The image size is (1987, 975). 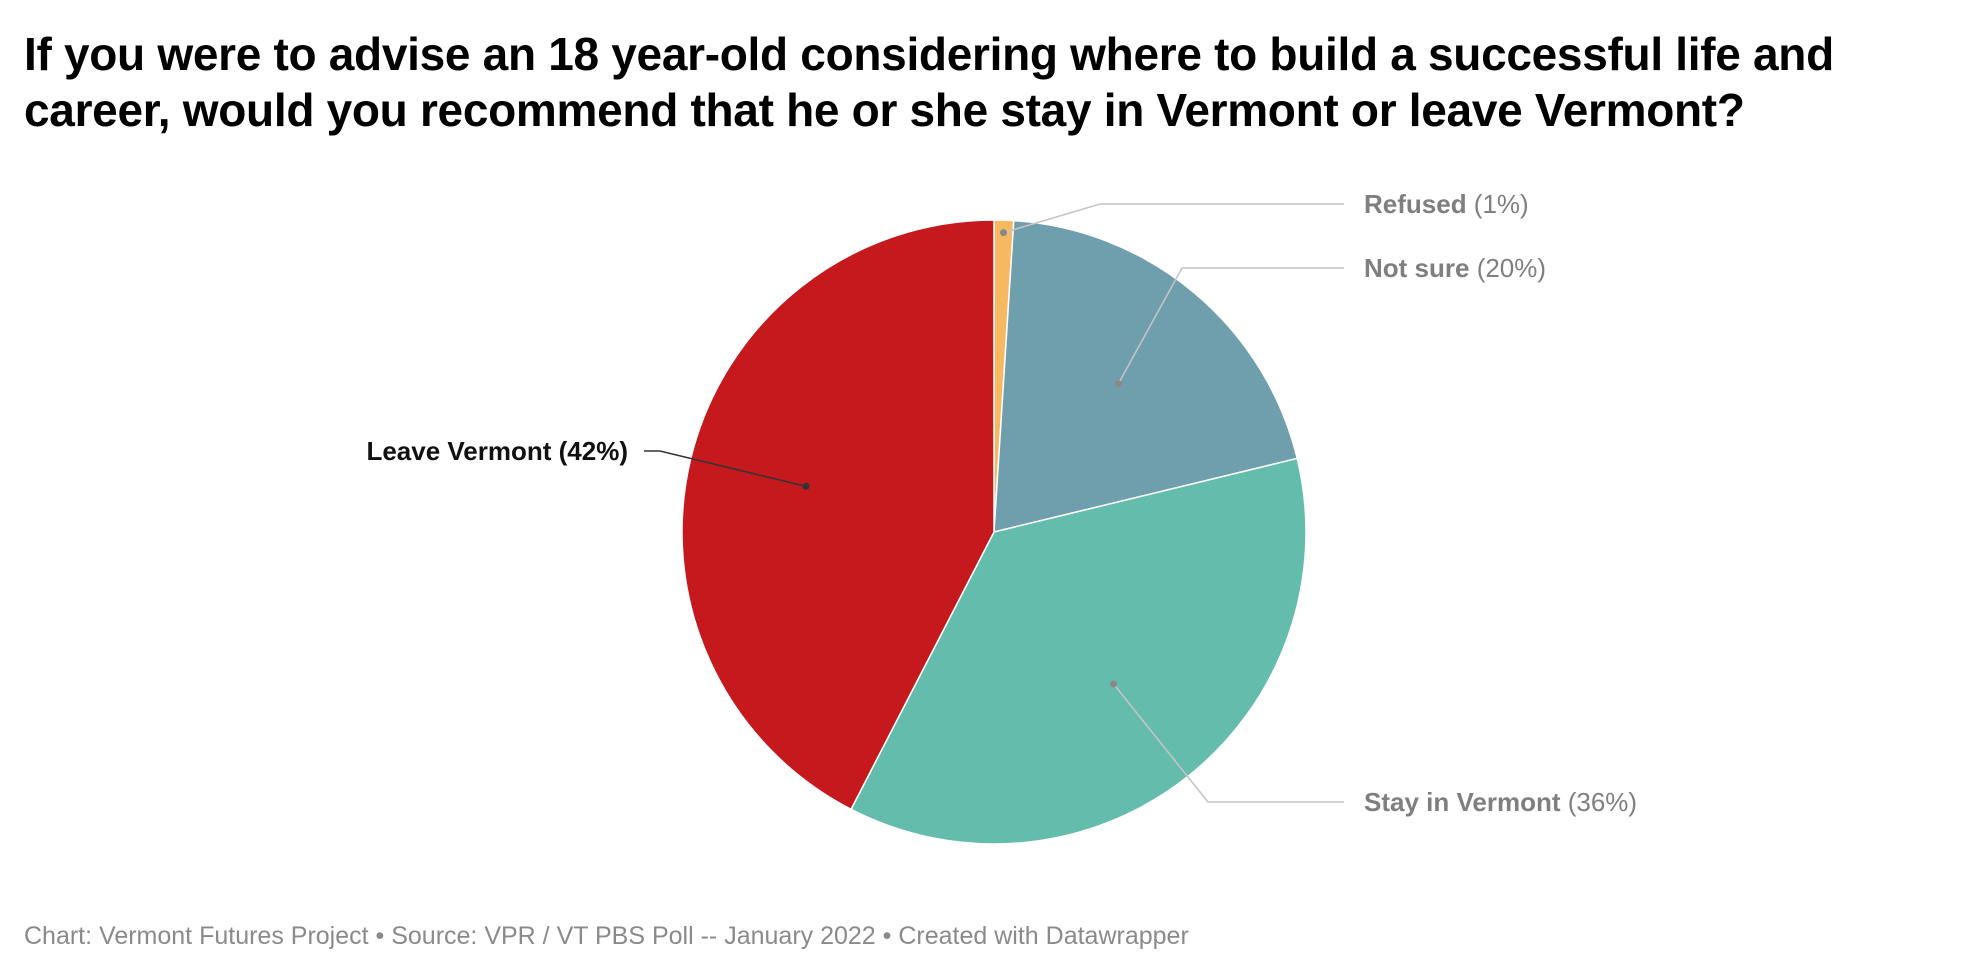 What do you see at coordinates (1415, 204) in the screenshot?
I see `slice-label-name: Refused` at bounding box center [1415, 204].